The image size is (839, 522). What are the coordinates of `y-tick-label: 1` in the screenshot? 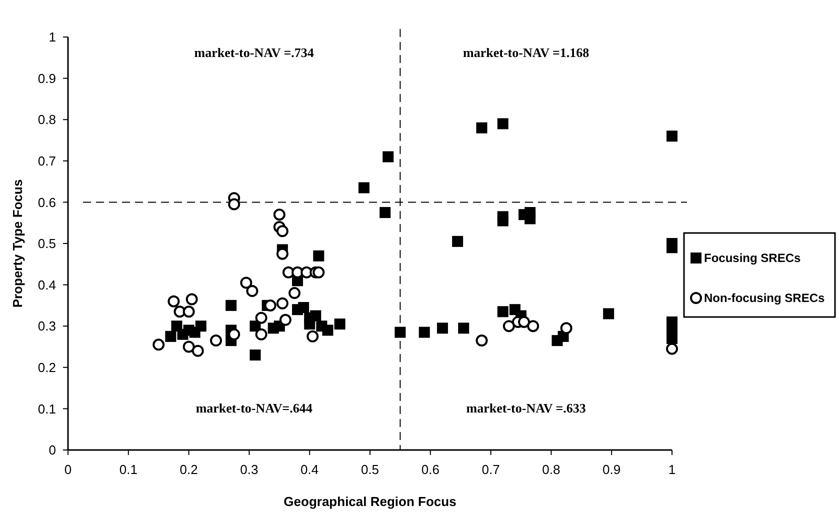 It's located at (52, 37).